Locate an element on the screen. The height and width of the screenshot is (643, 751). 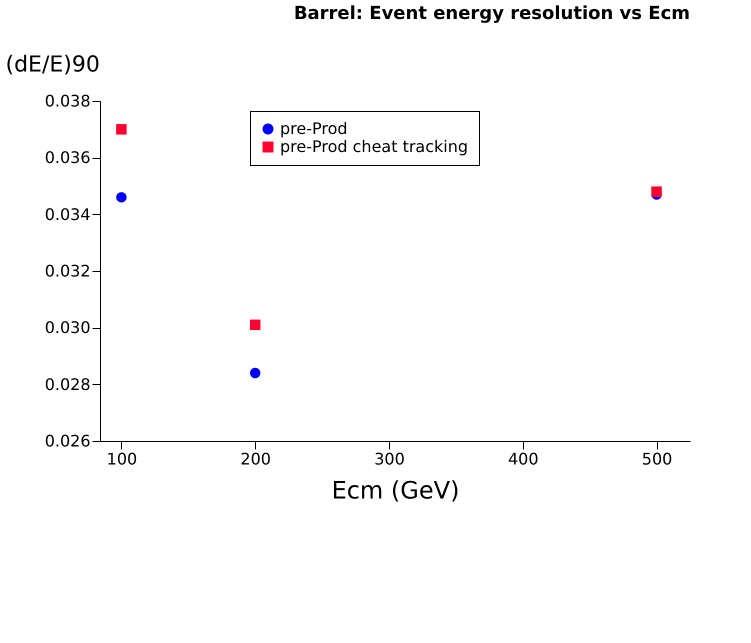
x-axis-title: Ecm (GeV) is located at coordinates (396, 490).